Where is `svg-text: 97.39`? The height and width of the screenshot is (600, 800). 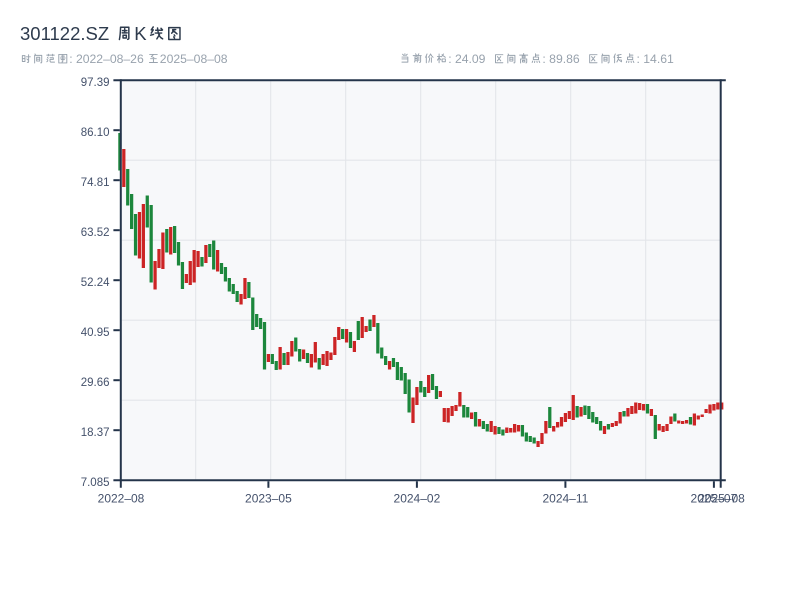
svg-text: 97.39 is located at coordinates (95, 83).